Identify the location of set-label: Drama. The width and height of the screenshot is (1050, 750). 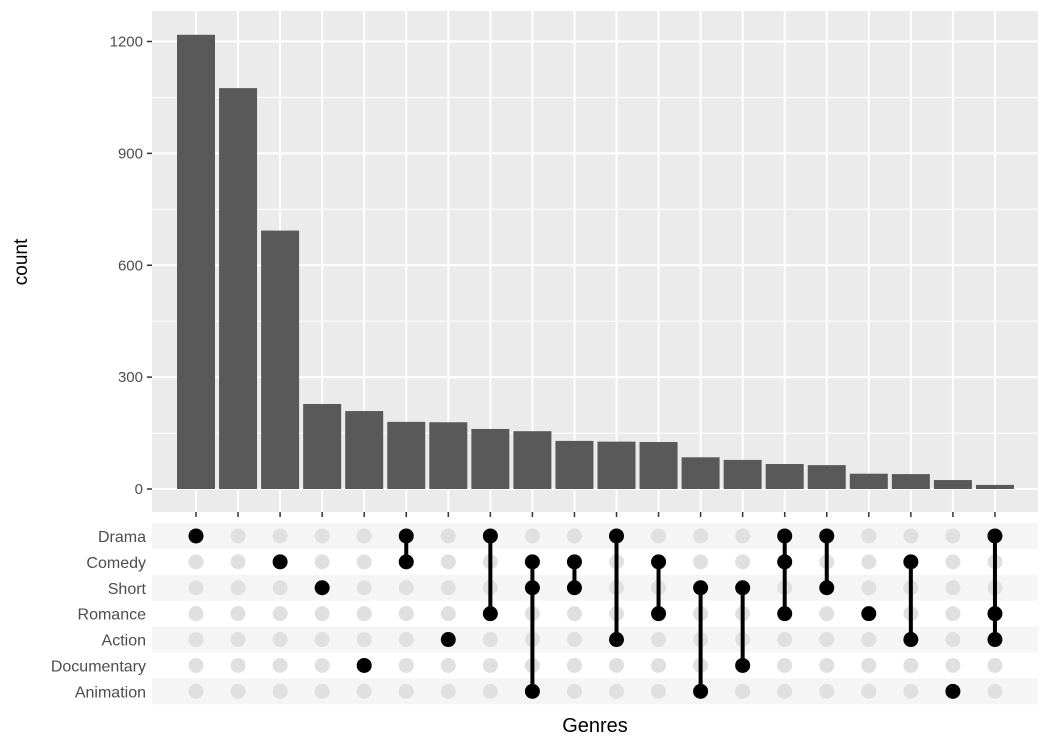
(122, 537).